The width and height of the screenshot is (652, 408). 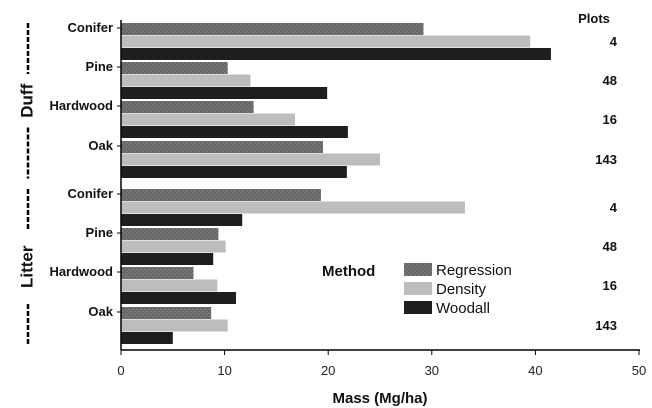 What do you see at coordinates (606, 159) in the screenshot?
I see `plot-count-duff-oak: 143` at bounding box center [606, 159].